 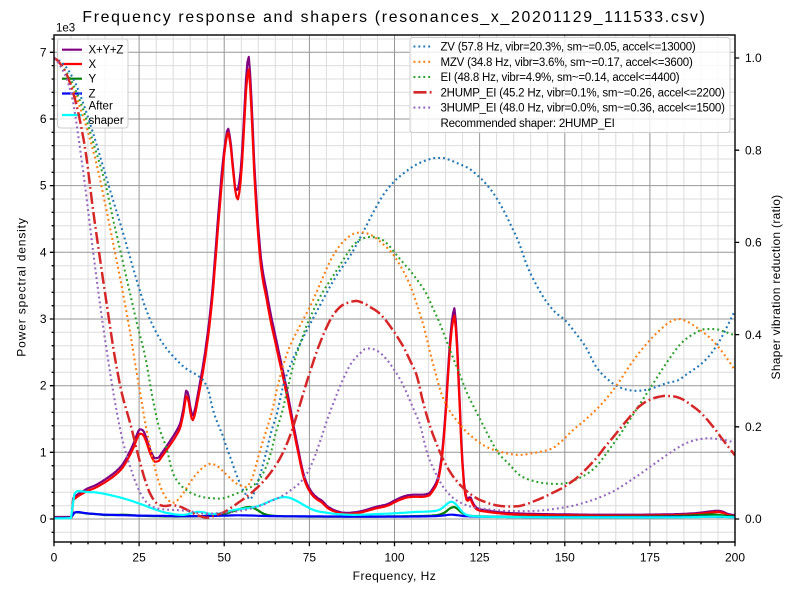 What do you see at coordinates (753, 243) in the screenshot?
I see `svg-text: 0.6` at bounding box center [753, 243].